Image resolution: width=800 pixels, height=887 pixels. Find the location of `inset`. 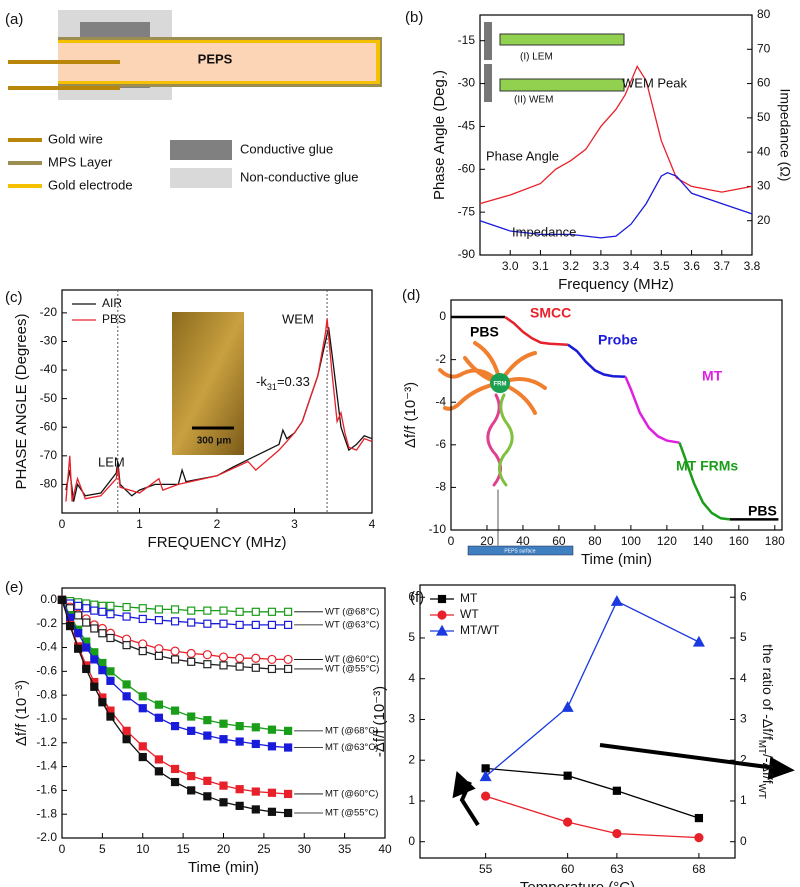

inset is located at coordinates (554, 62).